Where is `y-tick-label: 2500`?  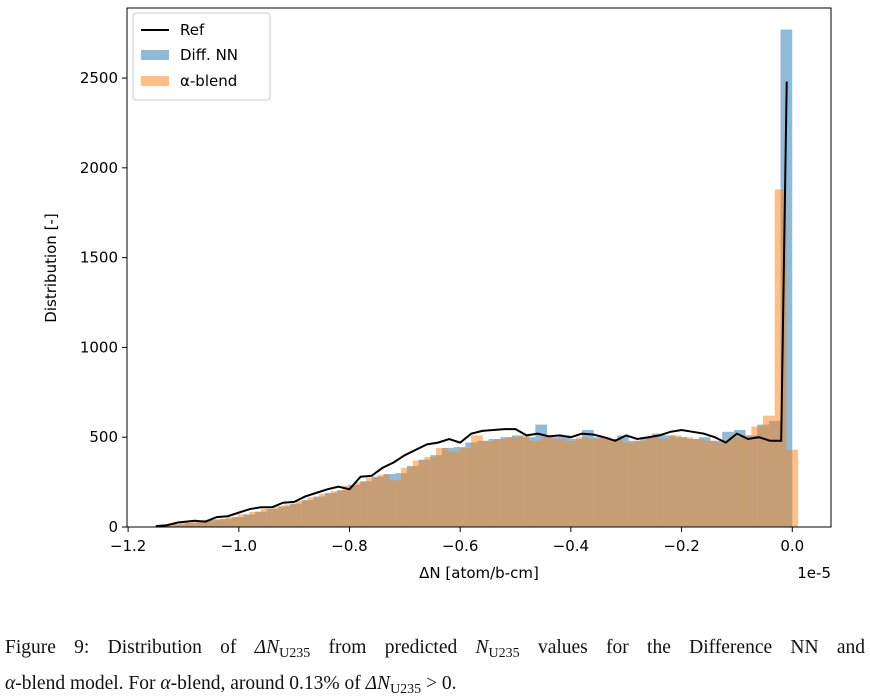 y-tick-label: 2500 is located at coordinates (99, 78).